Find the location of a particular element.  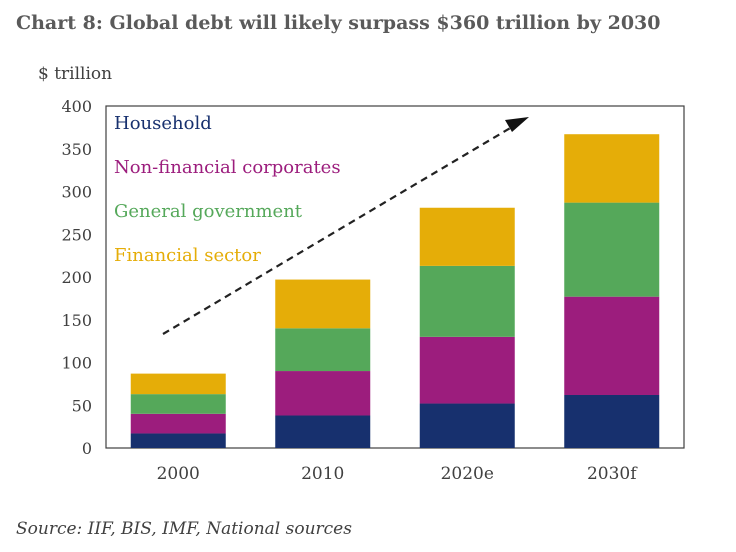

legend-entry: Financial sector is located at coordinates (187, 255).